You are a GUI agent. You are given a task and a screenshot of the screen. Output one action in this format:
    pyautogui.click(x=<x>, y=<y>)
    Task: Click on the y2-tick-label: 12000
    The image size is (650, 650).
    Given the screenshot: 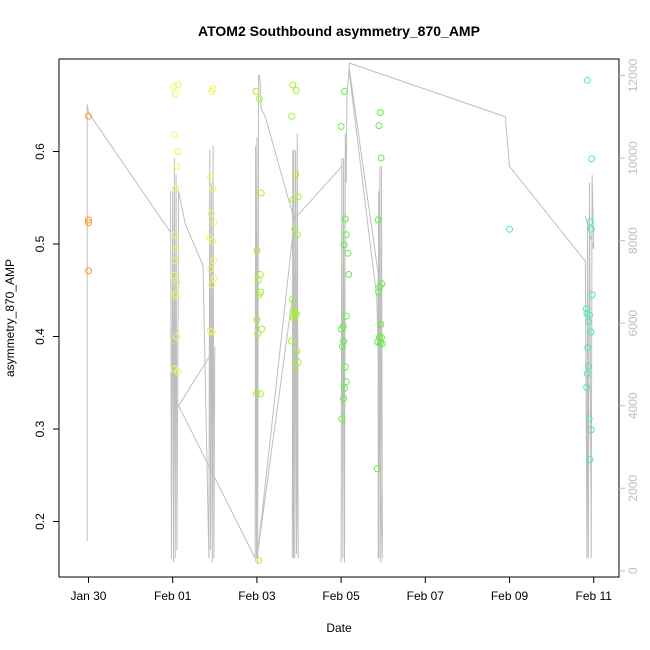 What is the action you would take?
    pyautogui.click(x=633, y=76)
    